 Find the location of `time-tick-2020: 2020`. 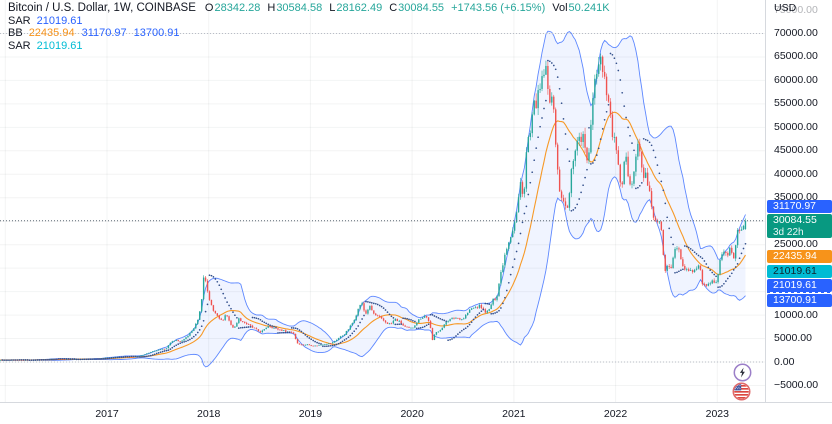

time-tick-2020: 2020 is located at coordinates (412, 414).